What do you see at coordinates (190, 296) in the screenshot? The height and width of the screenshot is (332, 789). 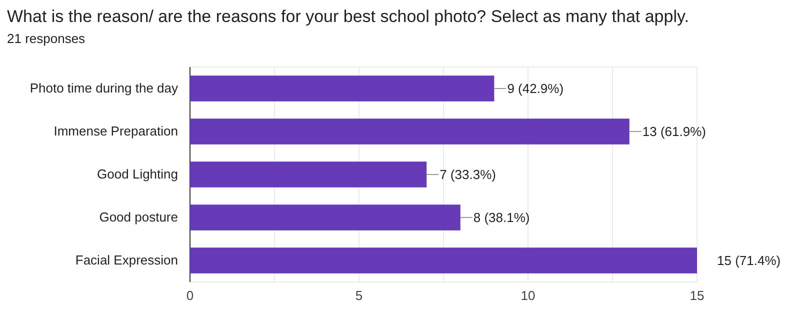 I see `x-tick-label: 0` at bounding box center [190, 296].